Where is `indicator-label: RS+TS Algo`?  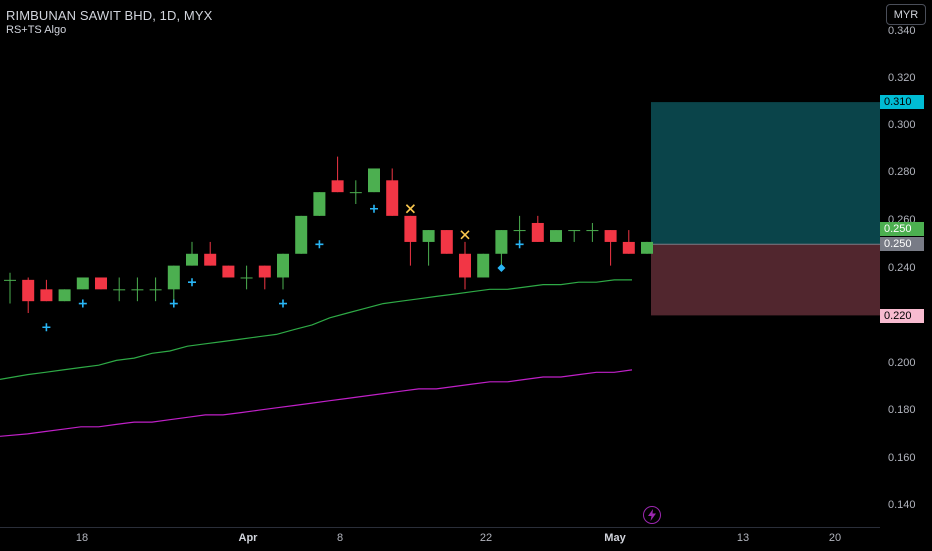
indicator-label: RS+TS Algo is located at coordinates (36, 30).